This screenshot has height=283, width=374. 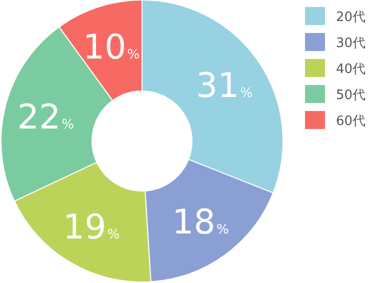 What do you see at coordinates (351, 121) in the screenshot?
I see `legend-label: 60代` at bounding box center [351, 121].